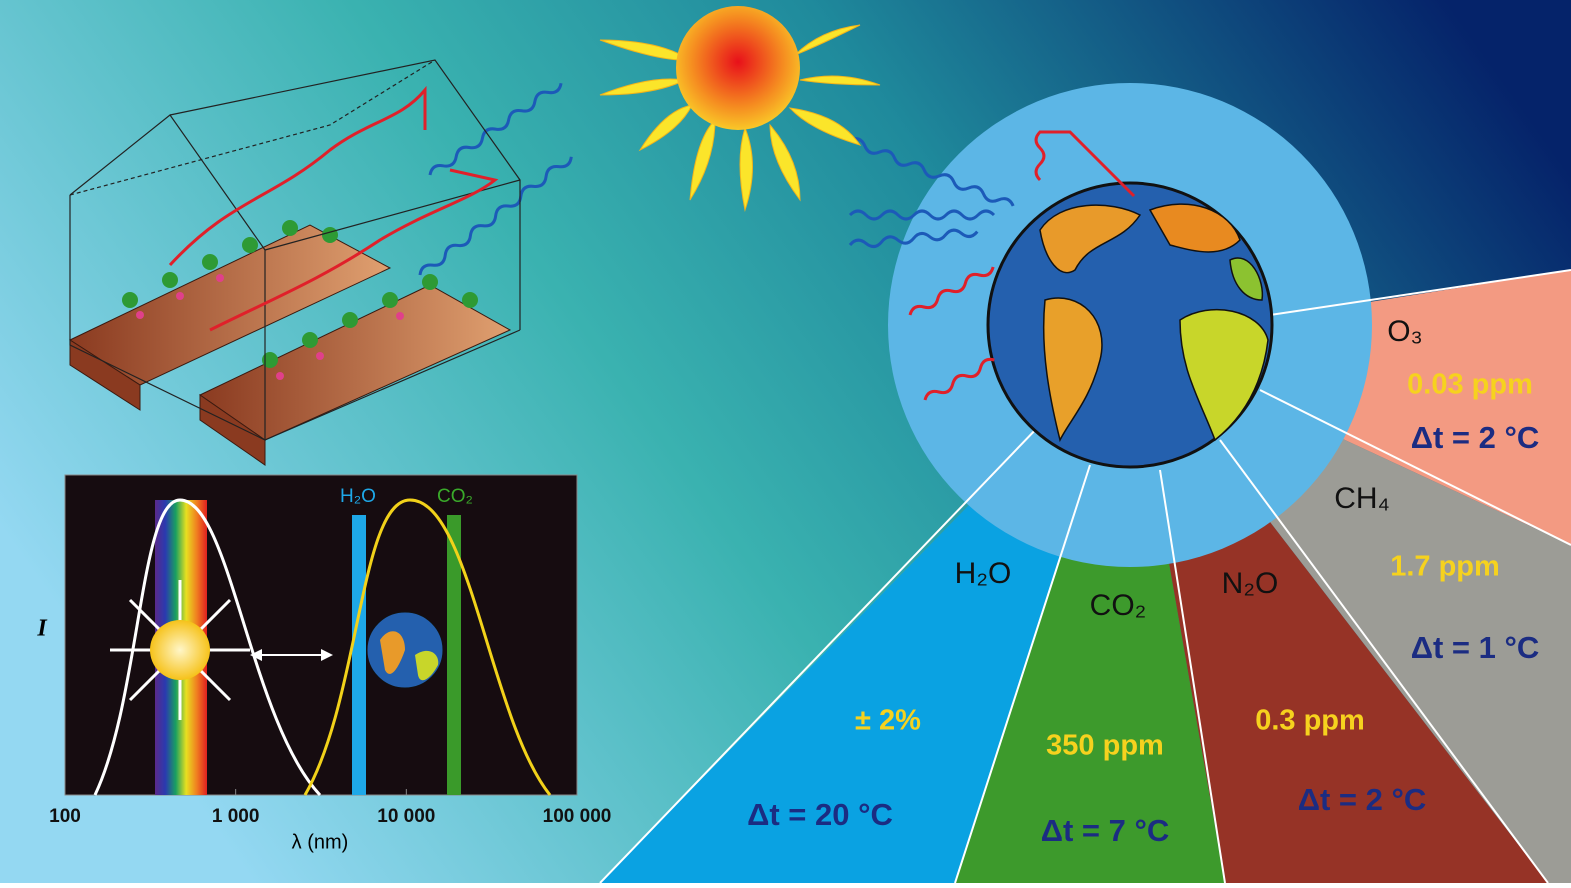 The image size is (1571, 888). What do you see at coordinates (320, 842) in the screenshot?
I see `x-axis-label: λ (nm)` at bounding box center [320, 842].